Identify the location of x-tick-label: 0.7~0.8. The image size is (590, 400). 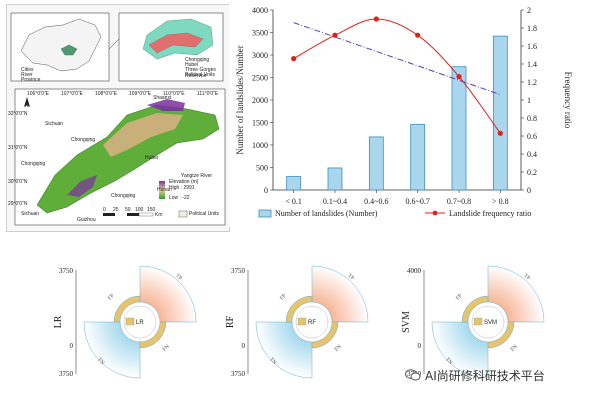
(459, 201).